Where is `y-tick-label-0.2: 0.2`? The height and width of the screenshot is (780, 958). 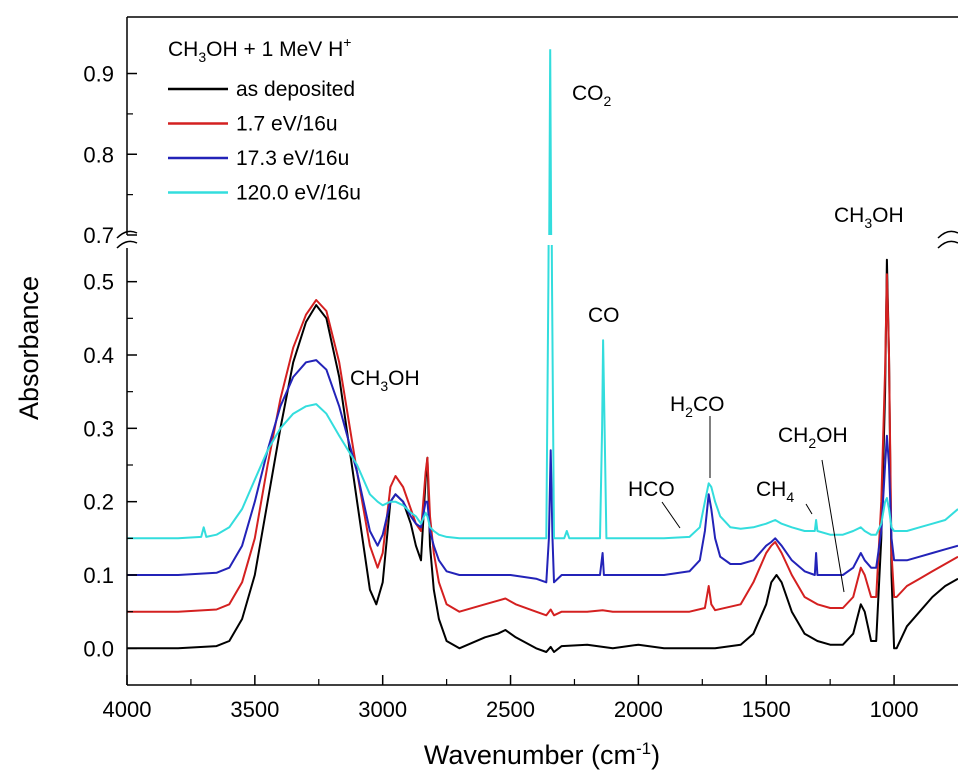
y-tick-label-0.2: 0.2 is located at coordinates (98, 502).